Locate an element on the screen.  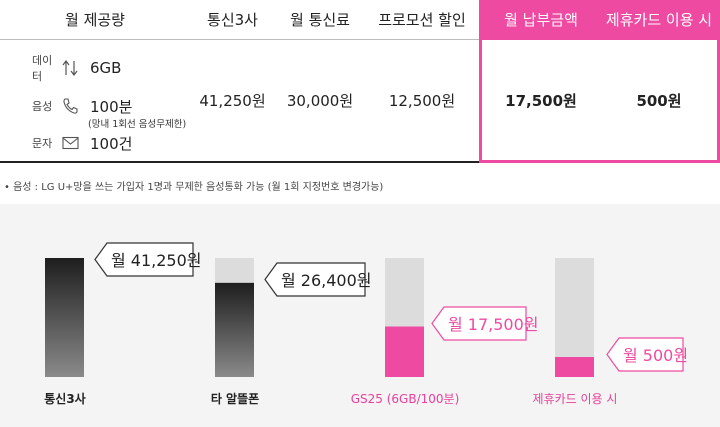
category-label-gs25: GS25 (6GB/100분) is located at coordinates (405, 399).